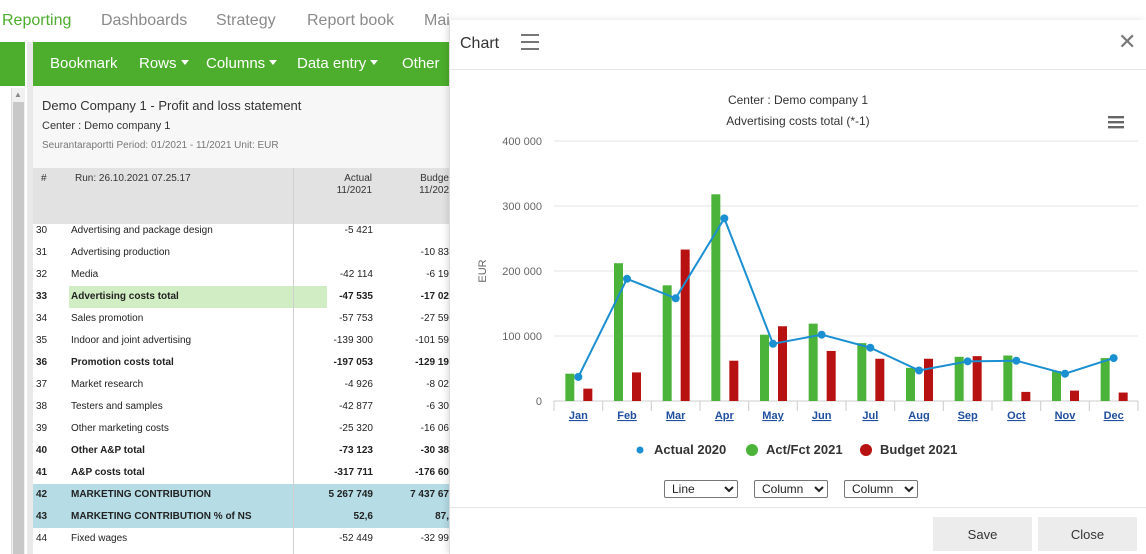  What do you see at coordinates (434, 296) in the screenshot?
I see `row-budget-value: -17 02` at bounding box center [434, 296].